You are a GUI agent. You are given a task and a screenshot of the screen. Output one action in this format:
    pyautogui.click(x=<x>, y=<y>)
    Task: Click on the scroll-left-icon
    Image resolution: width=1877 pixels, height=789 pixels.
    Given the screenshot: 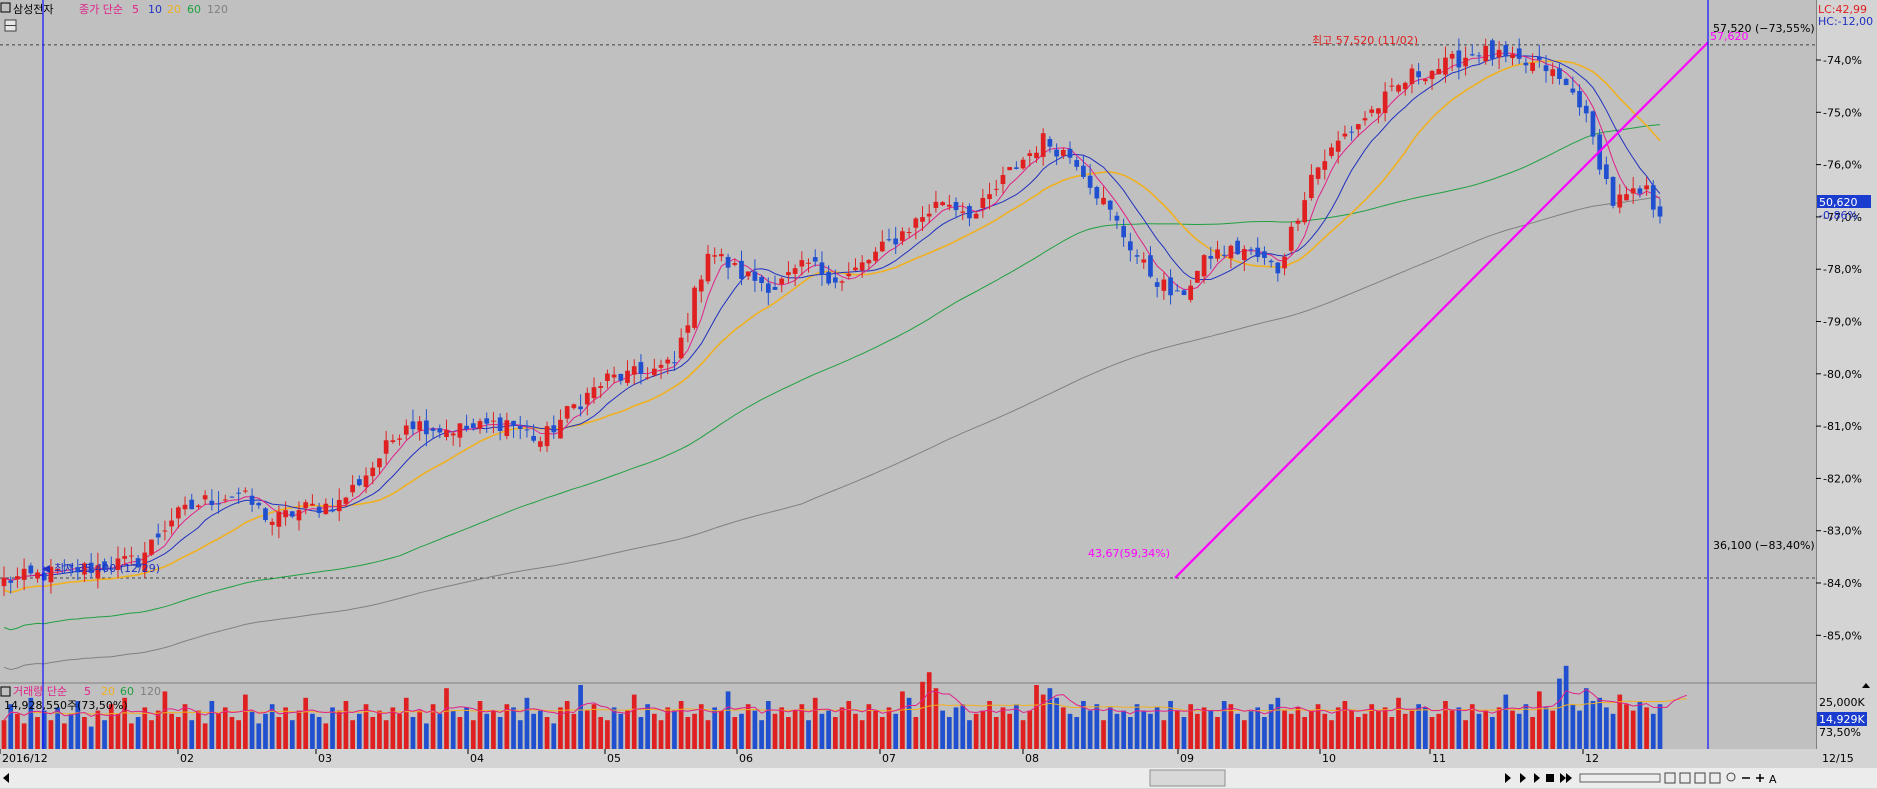 What is the action you would take?
    pyautogui.click(x=6, y=778)
    